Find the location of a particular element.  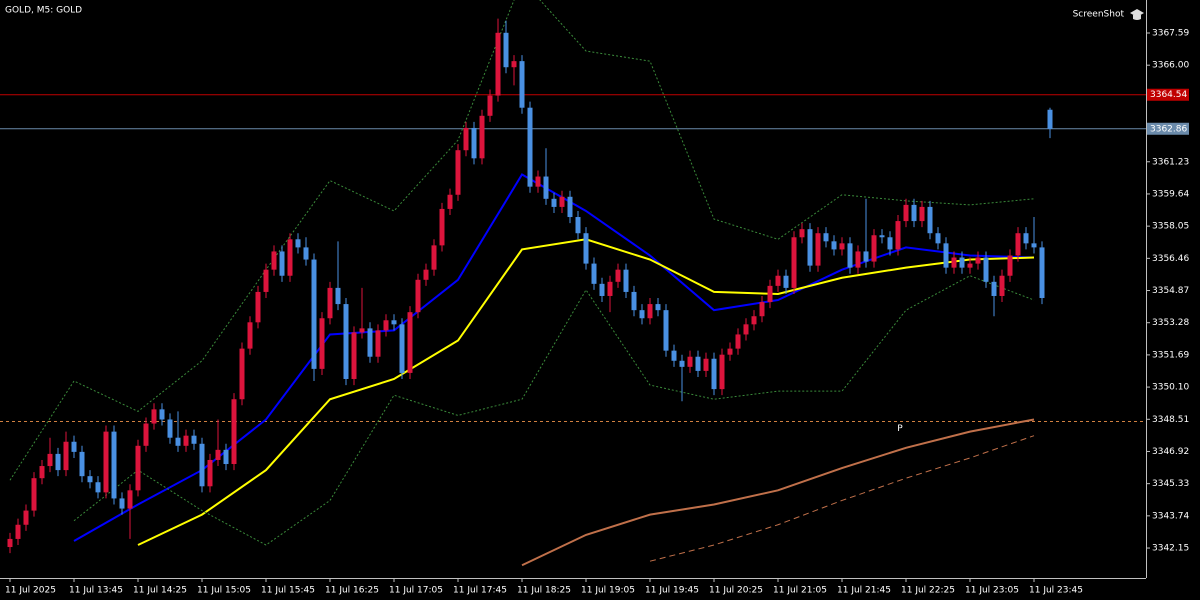

x-tick-label: 11 Jul 14:25 is located at coordinates (160, 591).